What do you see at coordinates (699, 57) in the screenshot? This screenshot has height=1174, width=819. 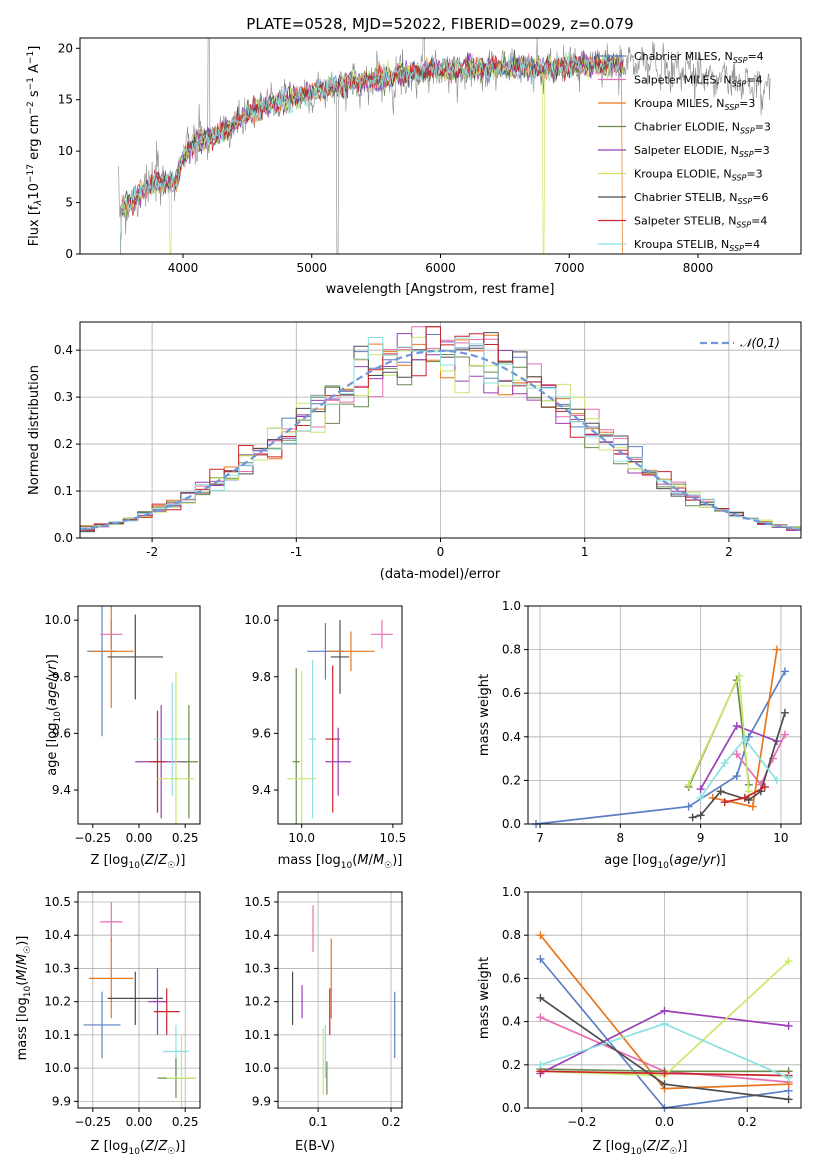 I see `legend-label-chabrier_miles: Chabrier MILES, NSSP=4` at bounding box center [699, 57].